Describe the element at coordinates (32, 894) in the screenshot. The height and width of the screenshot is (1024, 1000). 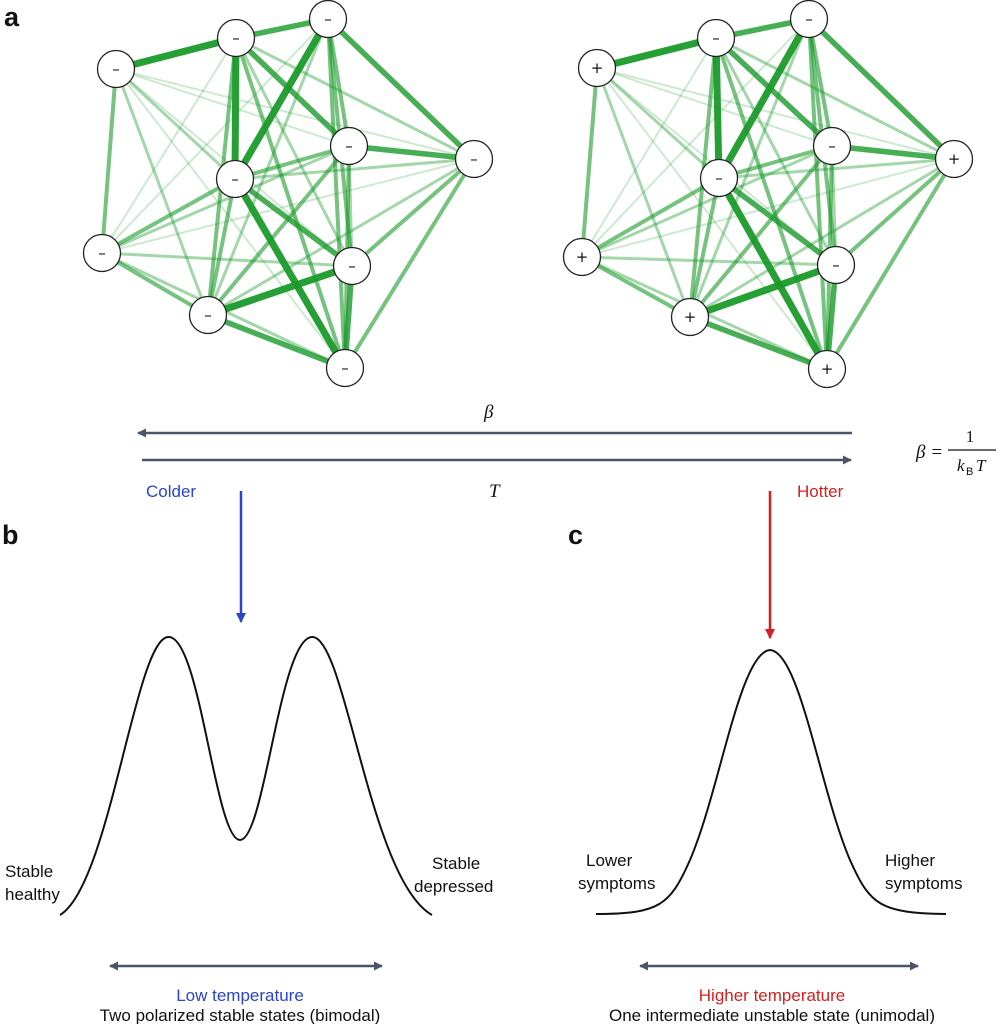
I see `stable-healthy-label-2: healthy` at that location.